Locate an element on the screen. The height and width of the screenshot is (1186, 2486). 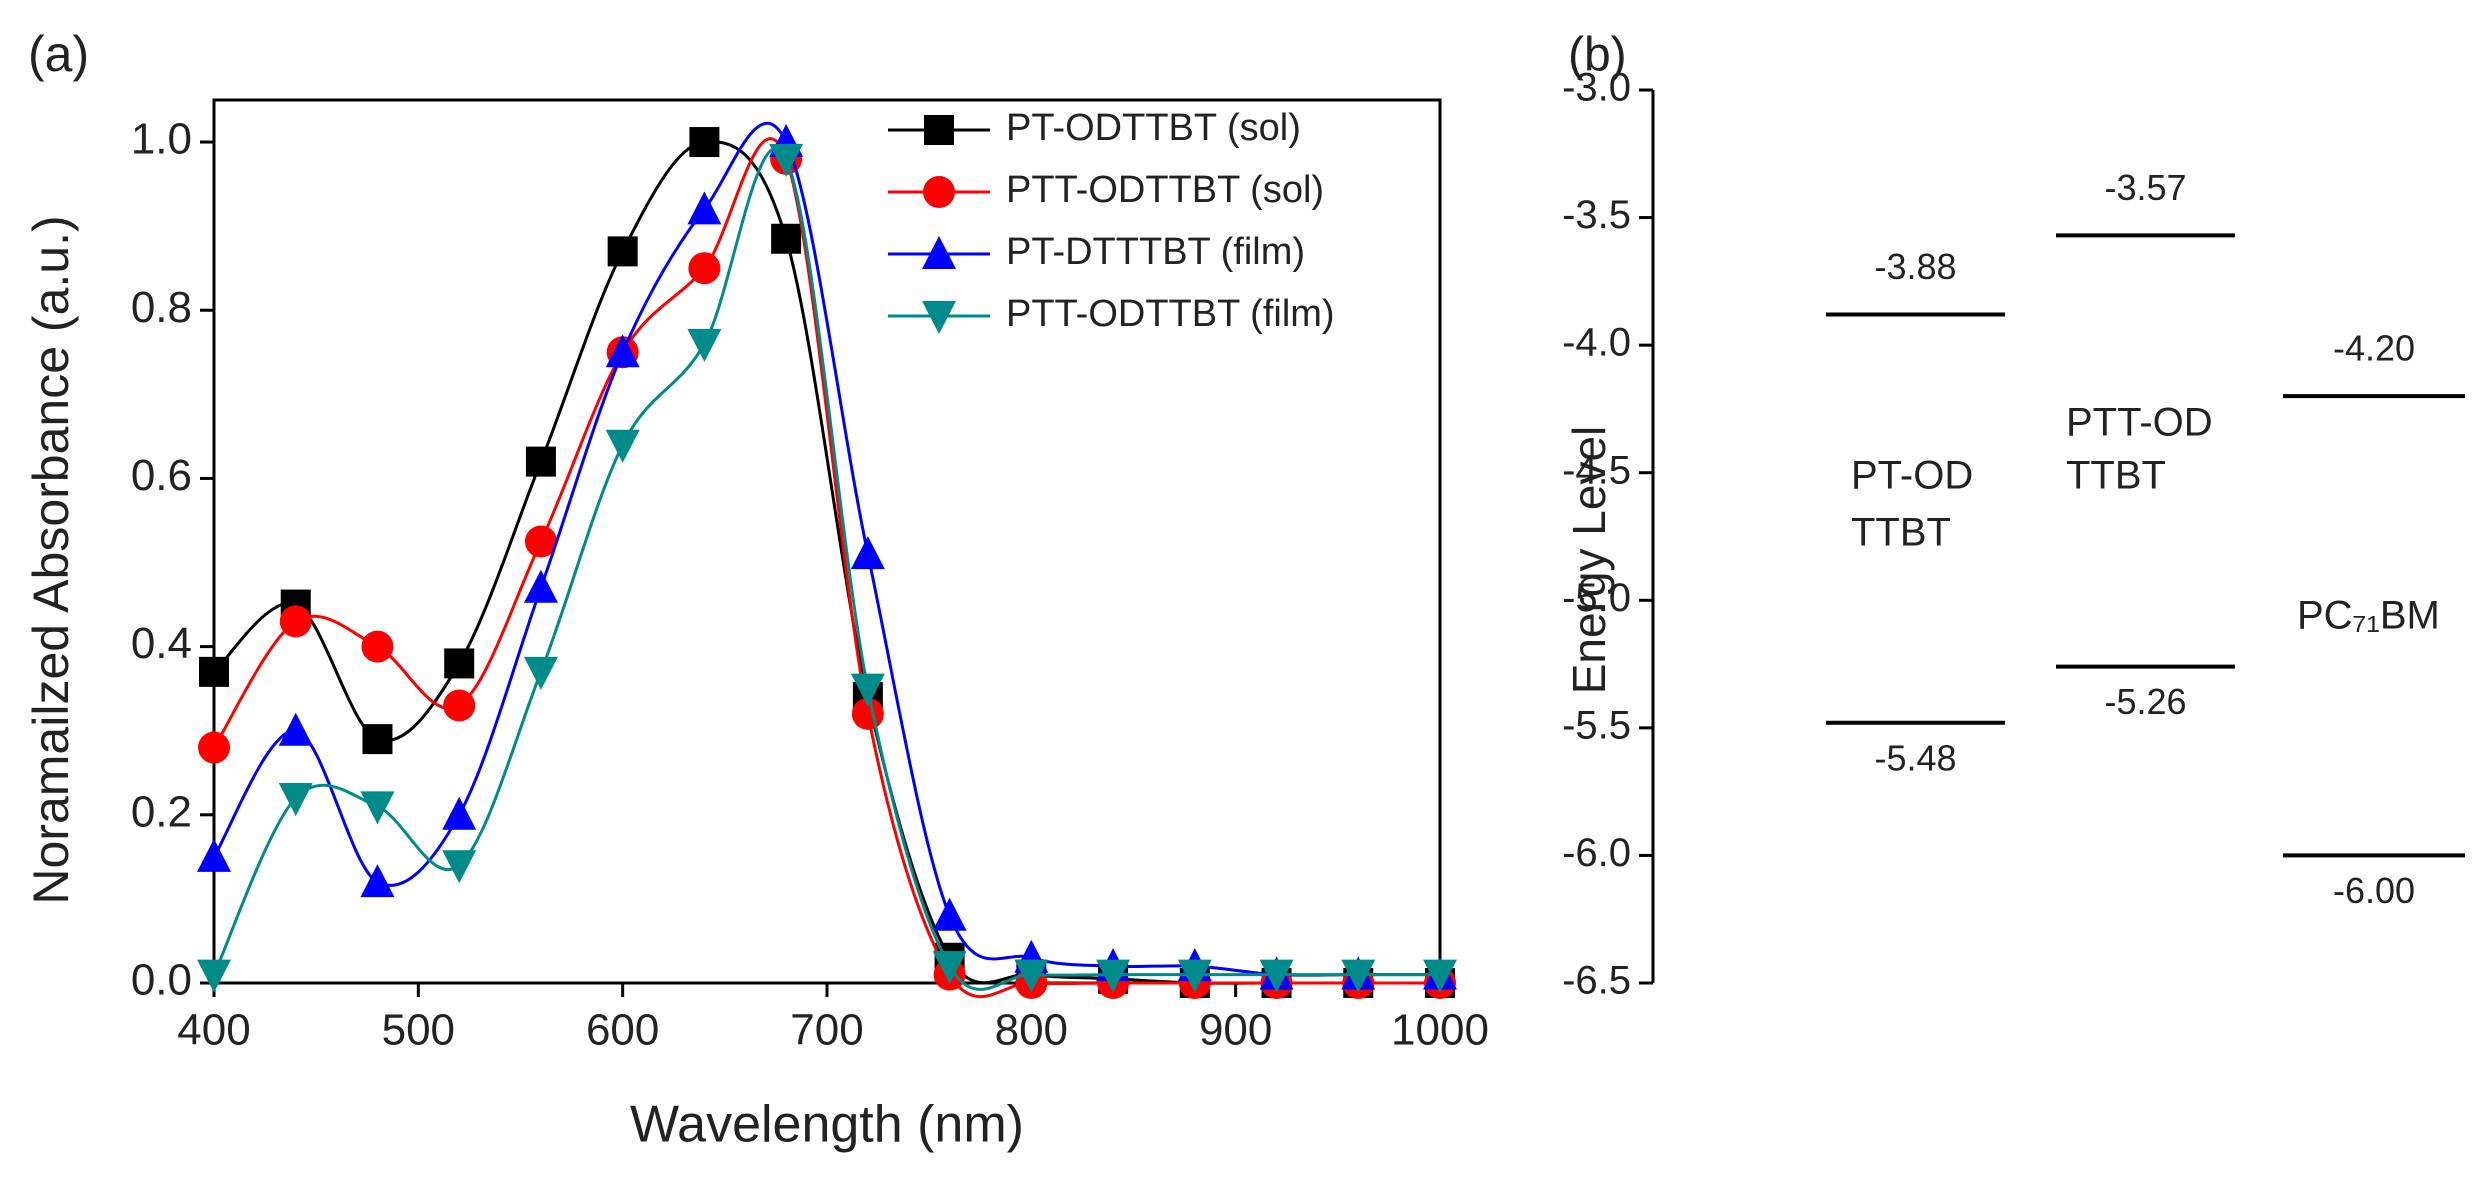
y-tick-label: -6.0 is located at coordinates (1596, 853).